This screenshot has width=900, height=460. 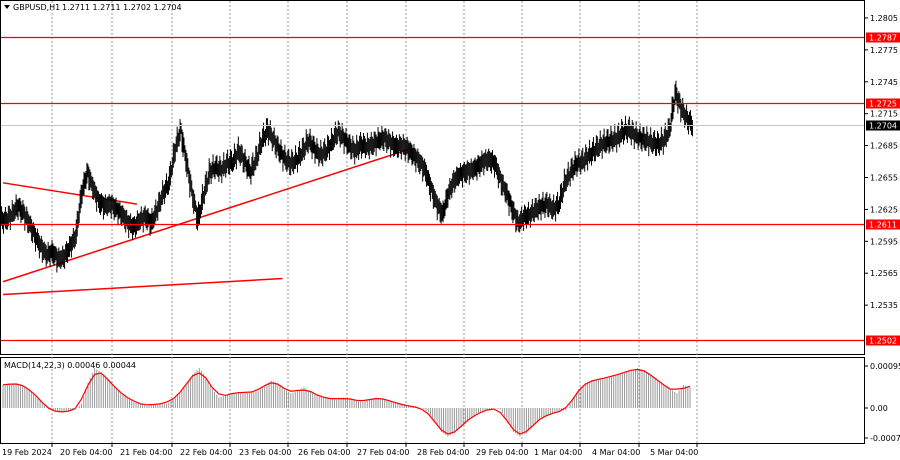 I want to click on level-tag-label: 1.2787, so click(x=883, y=38).